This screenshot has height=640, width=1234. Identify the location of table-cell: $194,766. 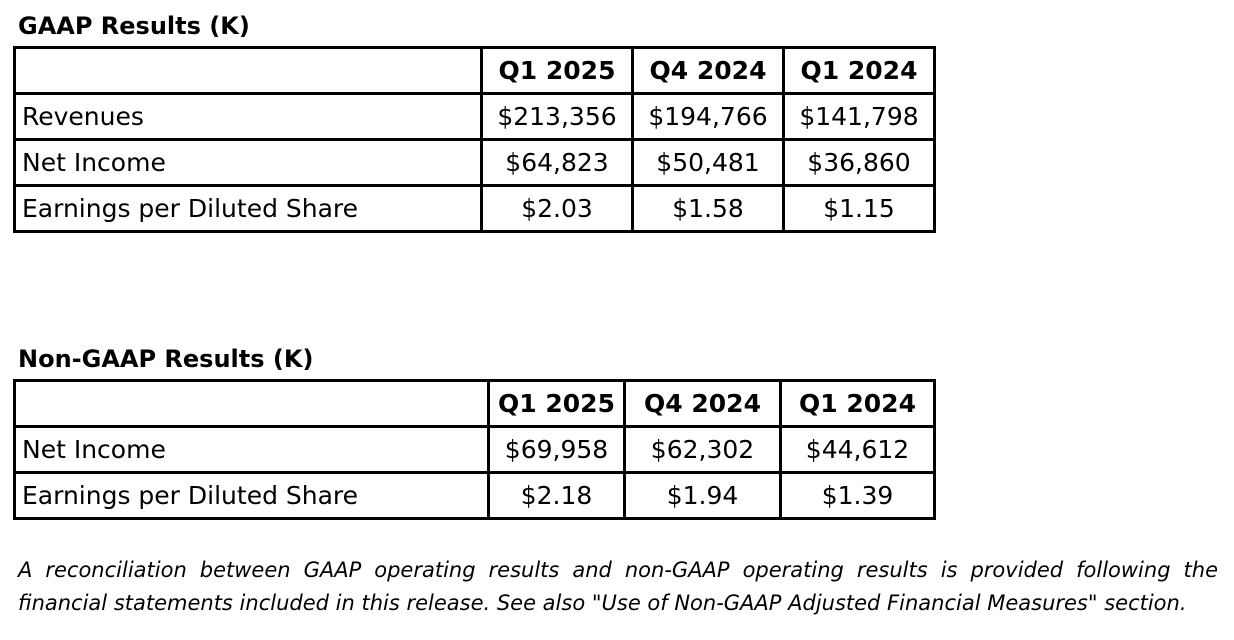
(708, 116).